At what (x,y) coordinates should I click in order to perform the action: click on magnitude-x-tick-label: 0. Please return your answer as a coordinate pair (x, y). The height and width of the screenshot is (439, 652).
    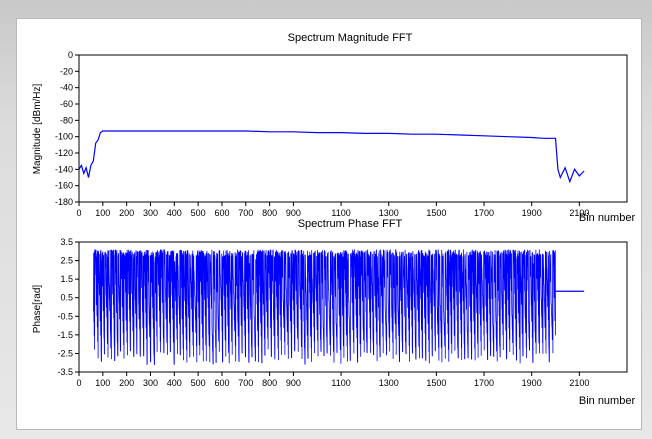
    Looking at the image, I should click on (78, 213).